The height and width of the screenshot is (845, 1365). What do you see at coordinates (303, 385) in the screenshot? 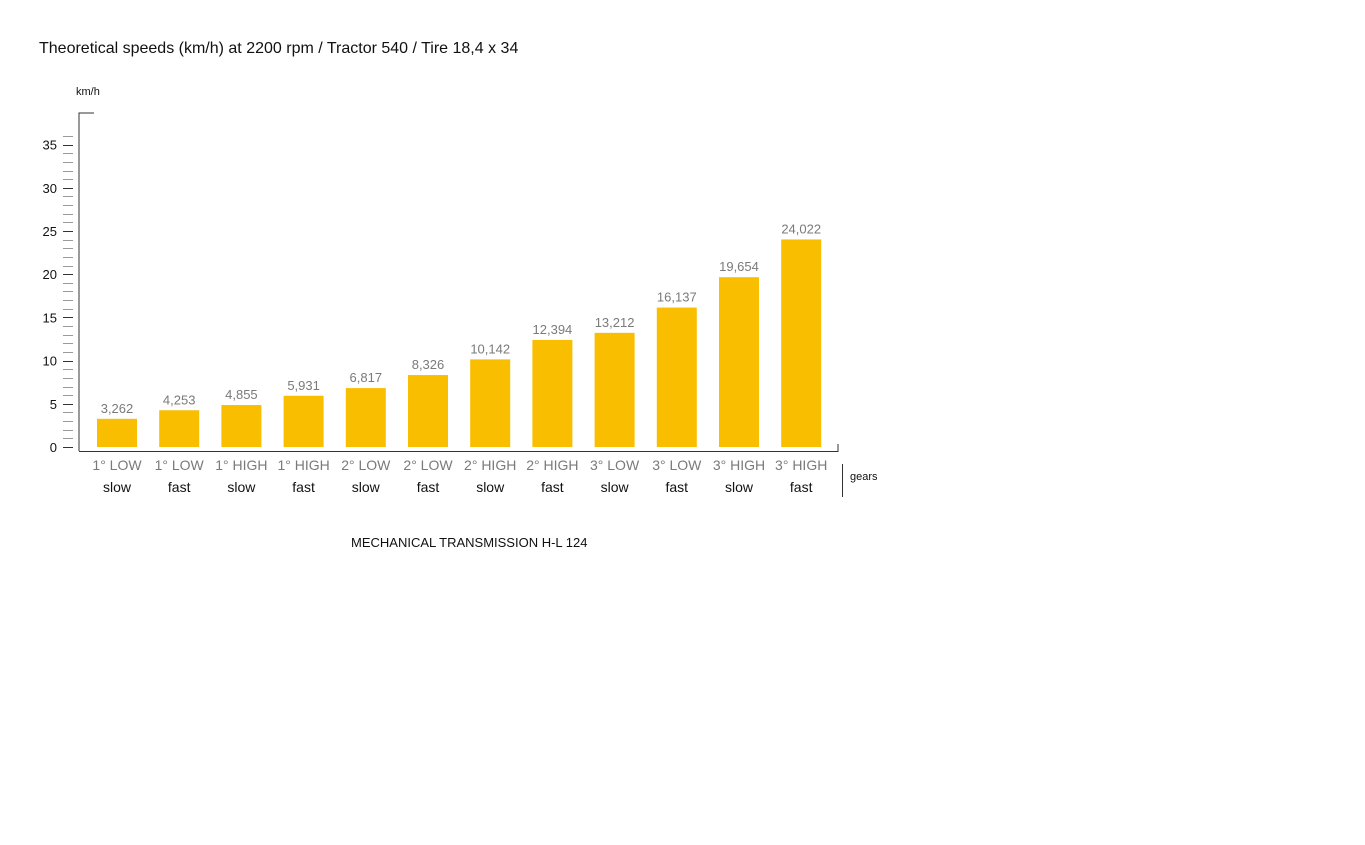
I see `bar-value-label: 5,931` at bounding box center [303, 385].